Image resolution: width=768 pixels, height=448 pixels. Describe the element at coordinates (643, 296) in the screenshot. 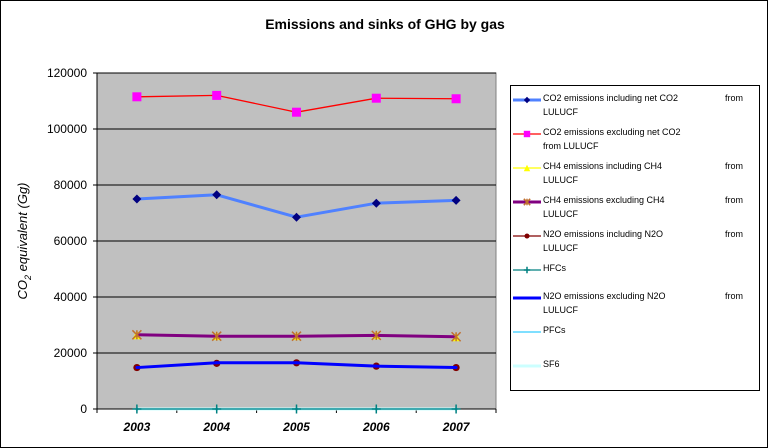

I see `legend-label-line1: N2O emissions excluding N2O from` at that location.